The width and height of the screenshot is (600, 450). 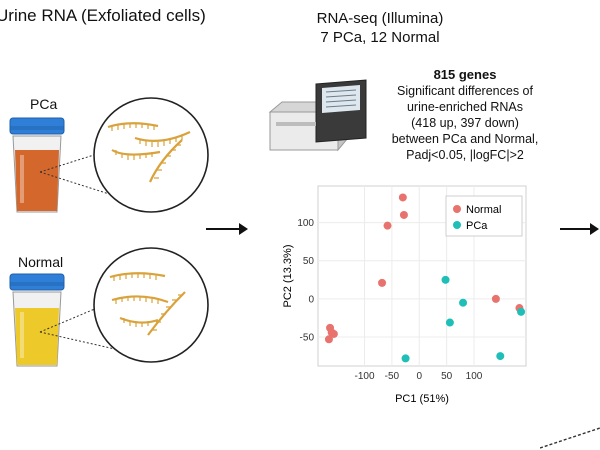 What do you see at coordinates (389, 300) in the screenshot?
I see `plot-ticks: -100 -50 0 50 100 -50 0 50 100` at bounding box center [389, 300].